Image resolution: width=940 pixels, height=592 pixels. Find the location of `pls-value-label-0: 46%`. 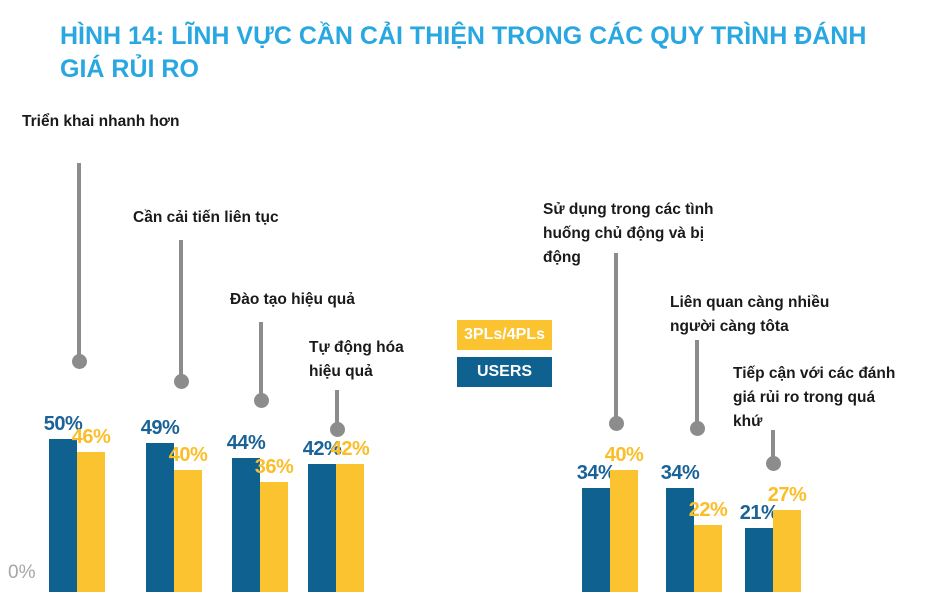

pls-value-label-0: 46% is located at coordinates (91, 437).